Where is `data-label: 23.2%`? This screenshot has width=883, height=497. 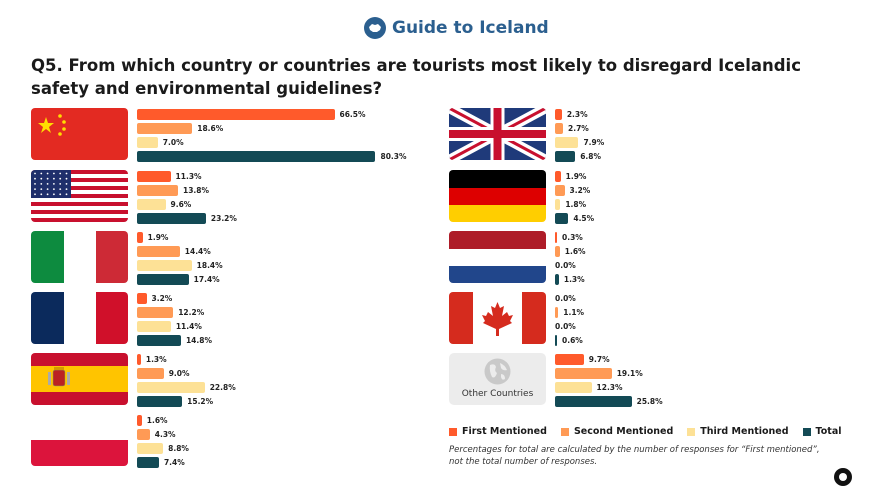 data-label: 23.2% is located at coordinates (223, 218).